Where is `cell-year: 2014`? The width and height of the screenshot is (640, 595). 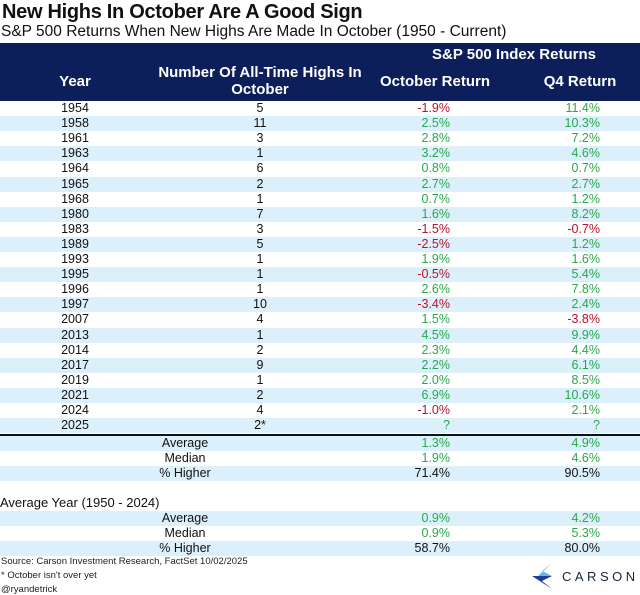
cell-year: 2014 is located at coordinates (75, 349).